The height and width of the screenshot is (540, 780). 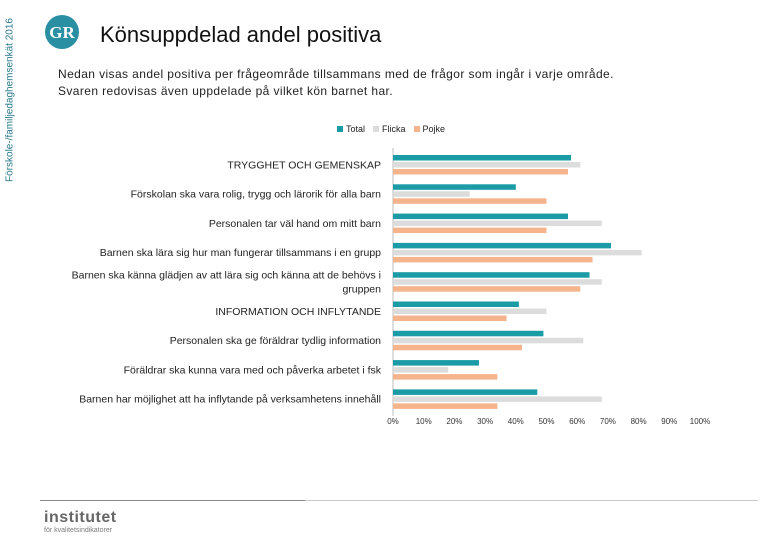 I want to click on x-tick-label-5: 50%, so click(x=546, y=421).